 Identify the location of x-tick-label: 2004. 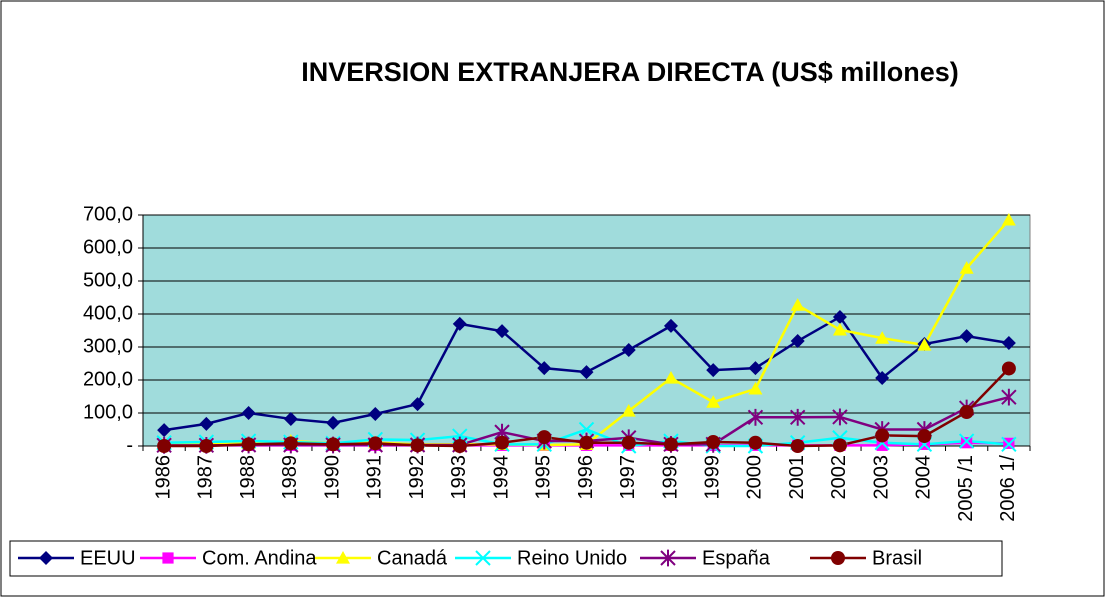
(924, 477).